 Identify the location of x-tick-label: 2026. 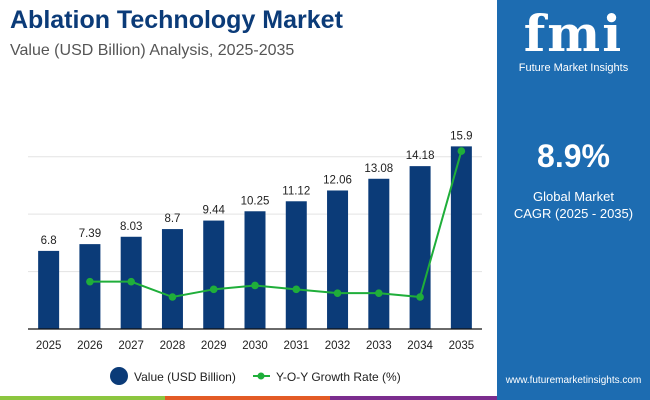
(90, 346).